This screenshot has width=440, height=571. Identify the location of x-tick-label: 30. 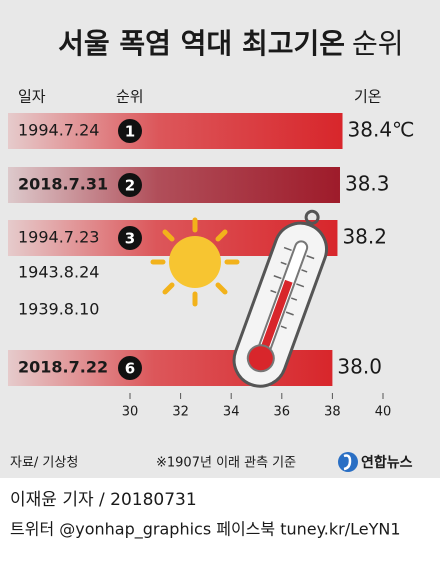
(130, 412).